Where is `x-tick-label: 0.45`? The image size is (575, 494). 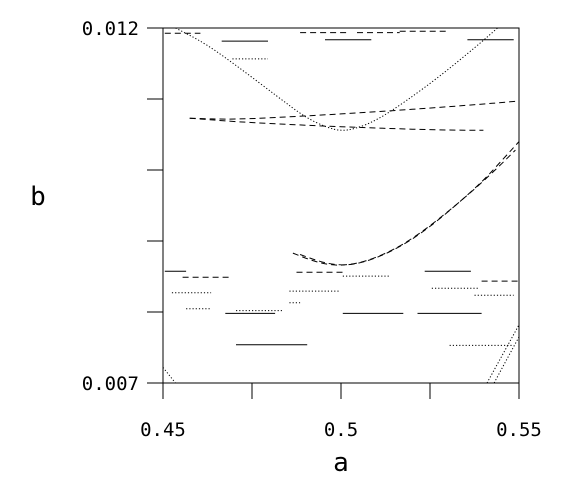
x-tick-label: 0.45 is located at coordinates (163, 430).